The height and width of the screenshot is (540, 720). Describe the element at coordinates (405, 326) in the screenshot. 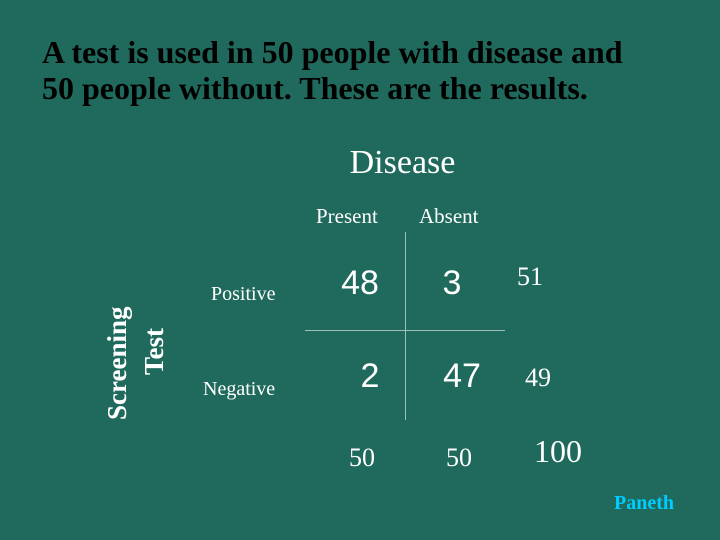

I see `table-vertical-divider` at that location.